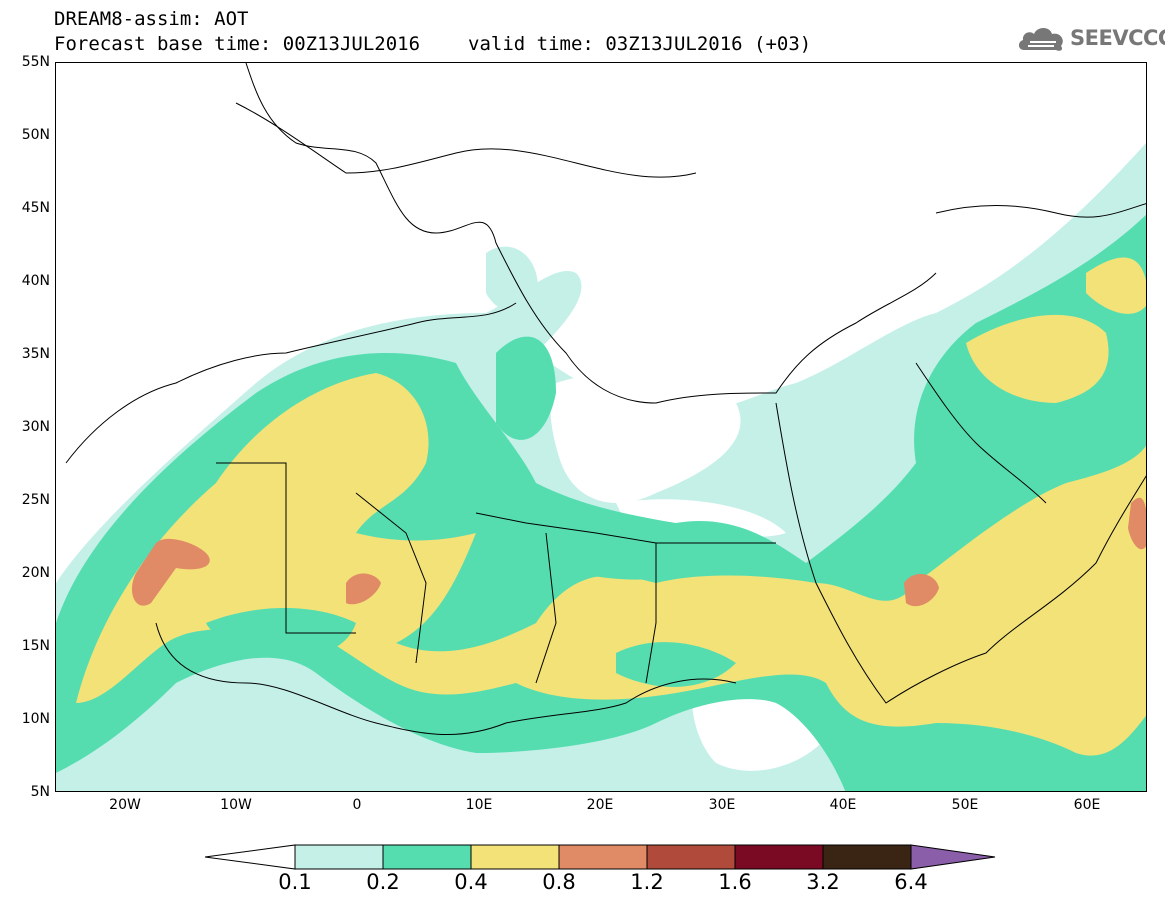  I want to click on lon-label: 50E, so click(965, 805).